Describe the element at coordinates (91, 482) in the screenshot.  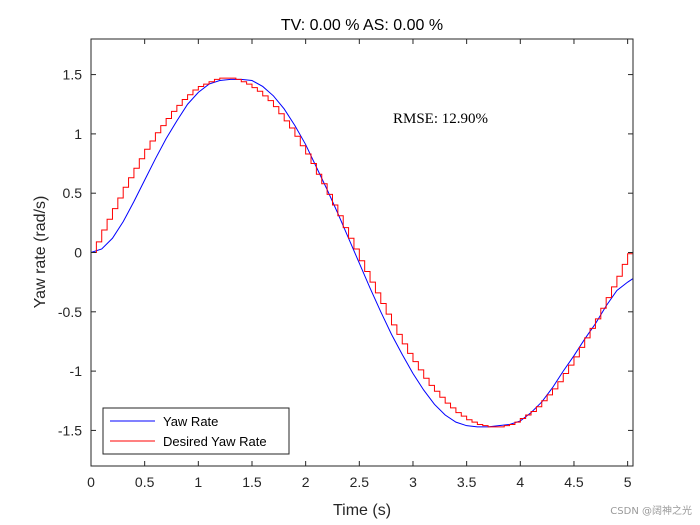
I see `x-tick-label: 0` at that location.